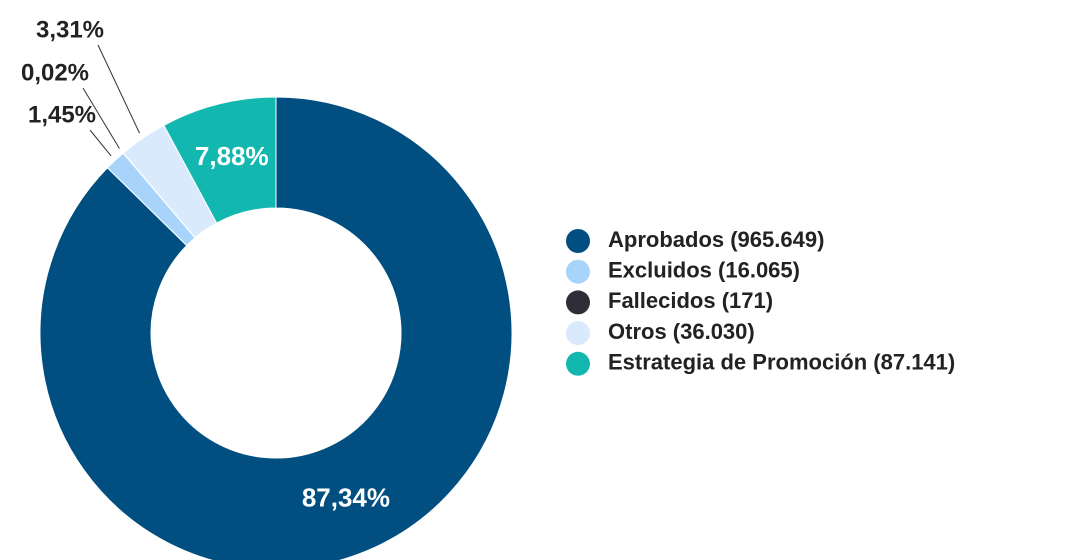 This screenshot has width=1083, height=560. I want to click on donut-slice, so click(220, 160).